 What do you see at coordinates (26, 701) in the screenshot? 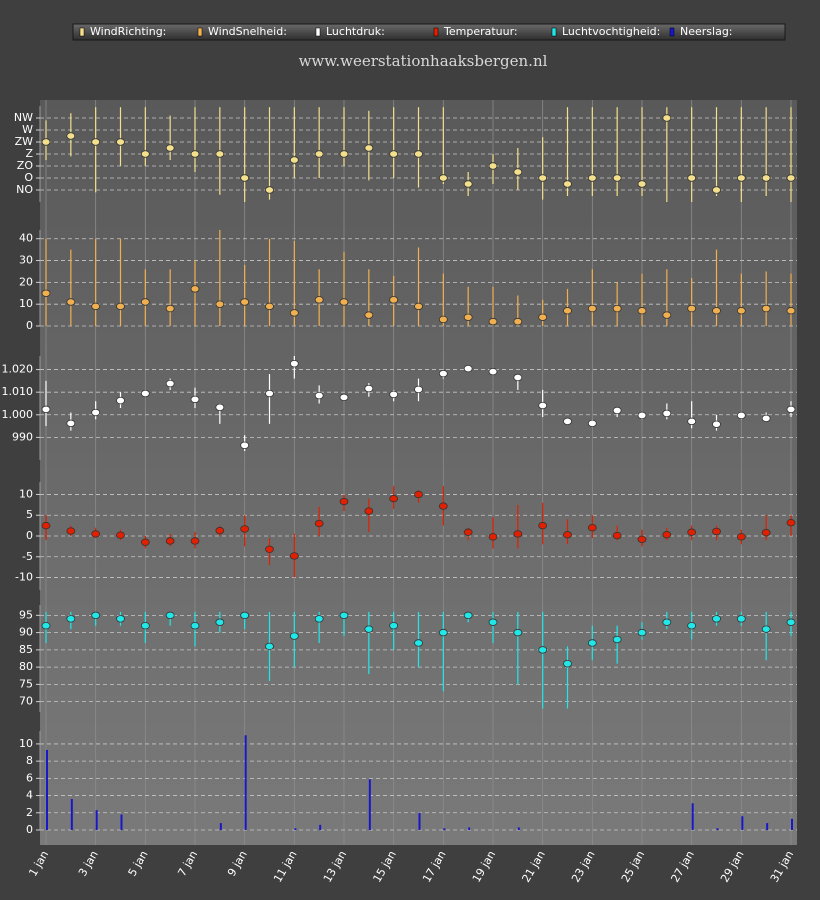
I see `y-tick-label: 70` at bounding box center [26, 701].